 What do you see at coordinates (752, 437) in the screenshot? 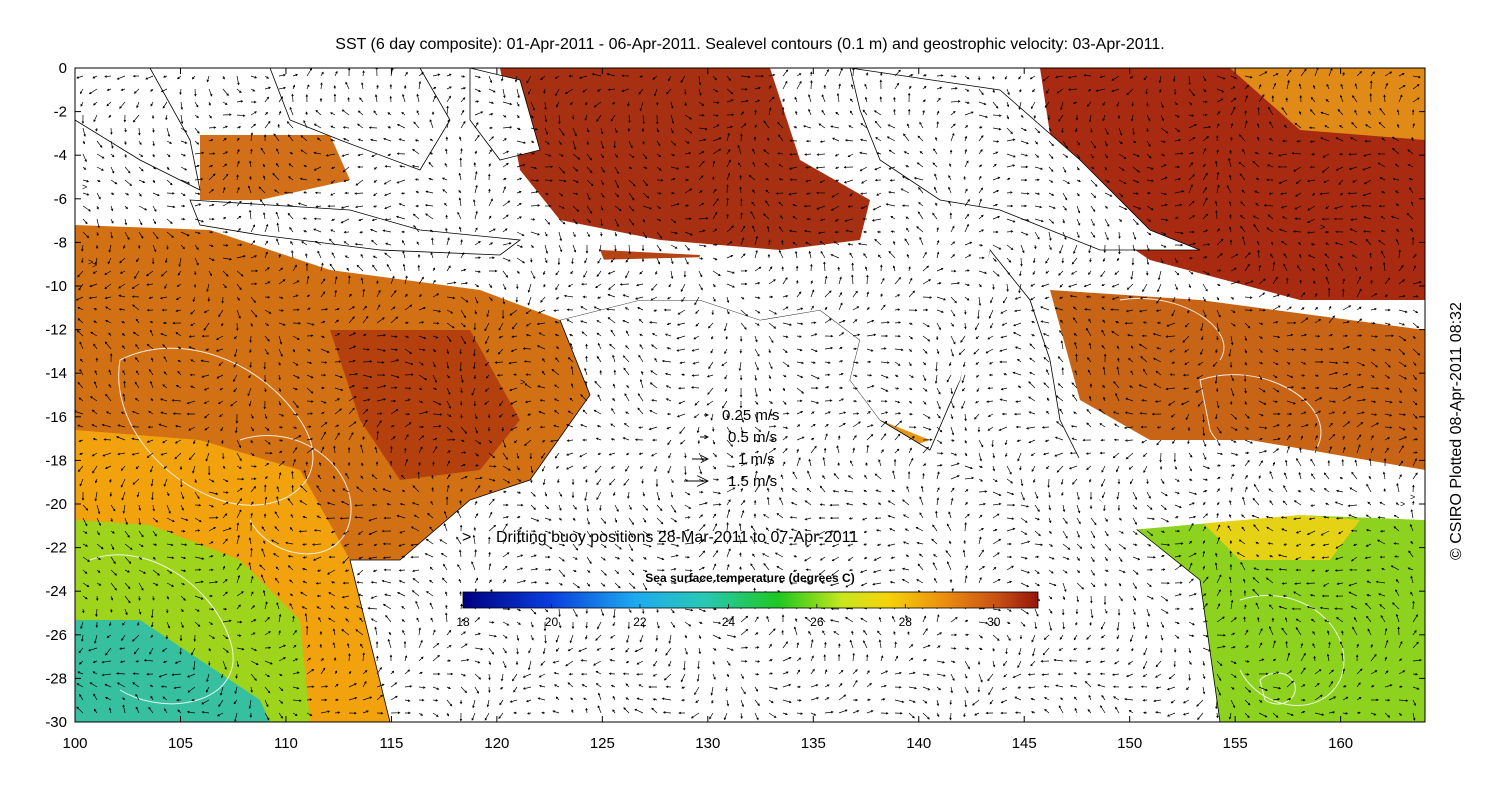
I see `velocity-legend-label: 0.5 m/s` at bounding box center [752, 437].